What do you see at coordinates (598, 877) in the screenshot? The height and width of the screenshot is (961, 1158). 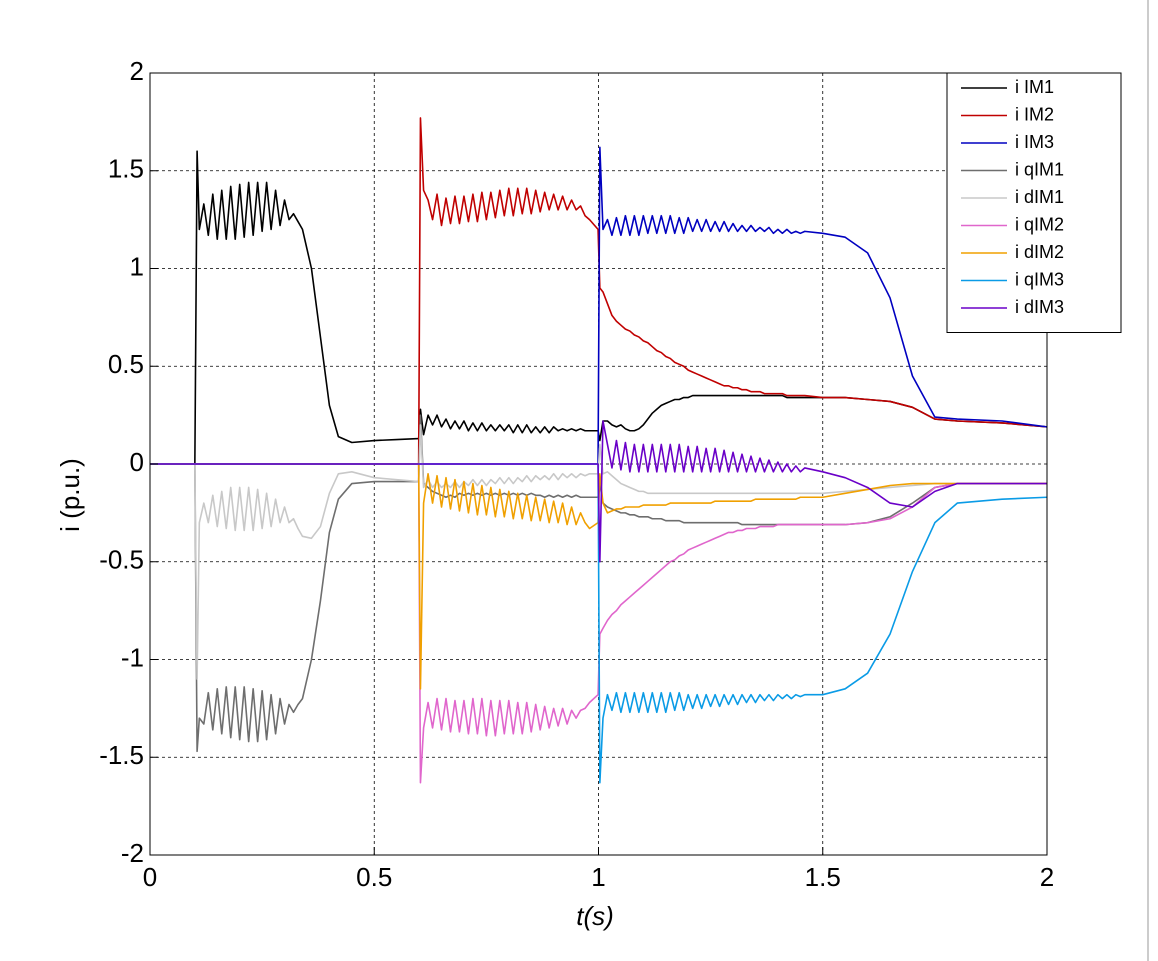 I see `x-tick-label: 1` at bounding box center [598, 877].